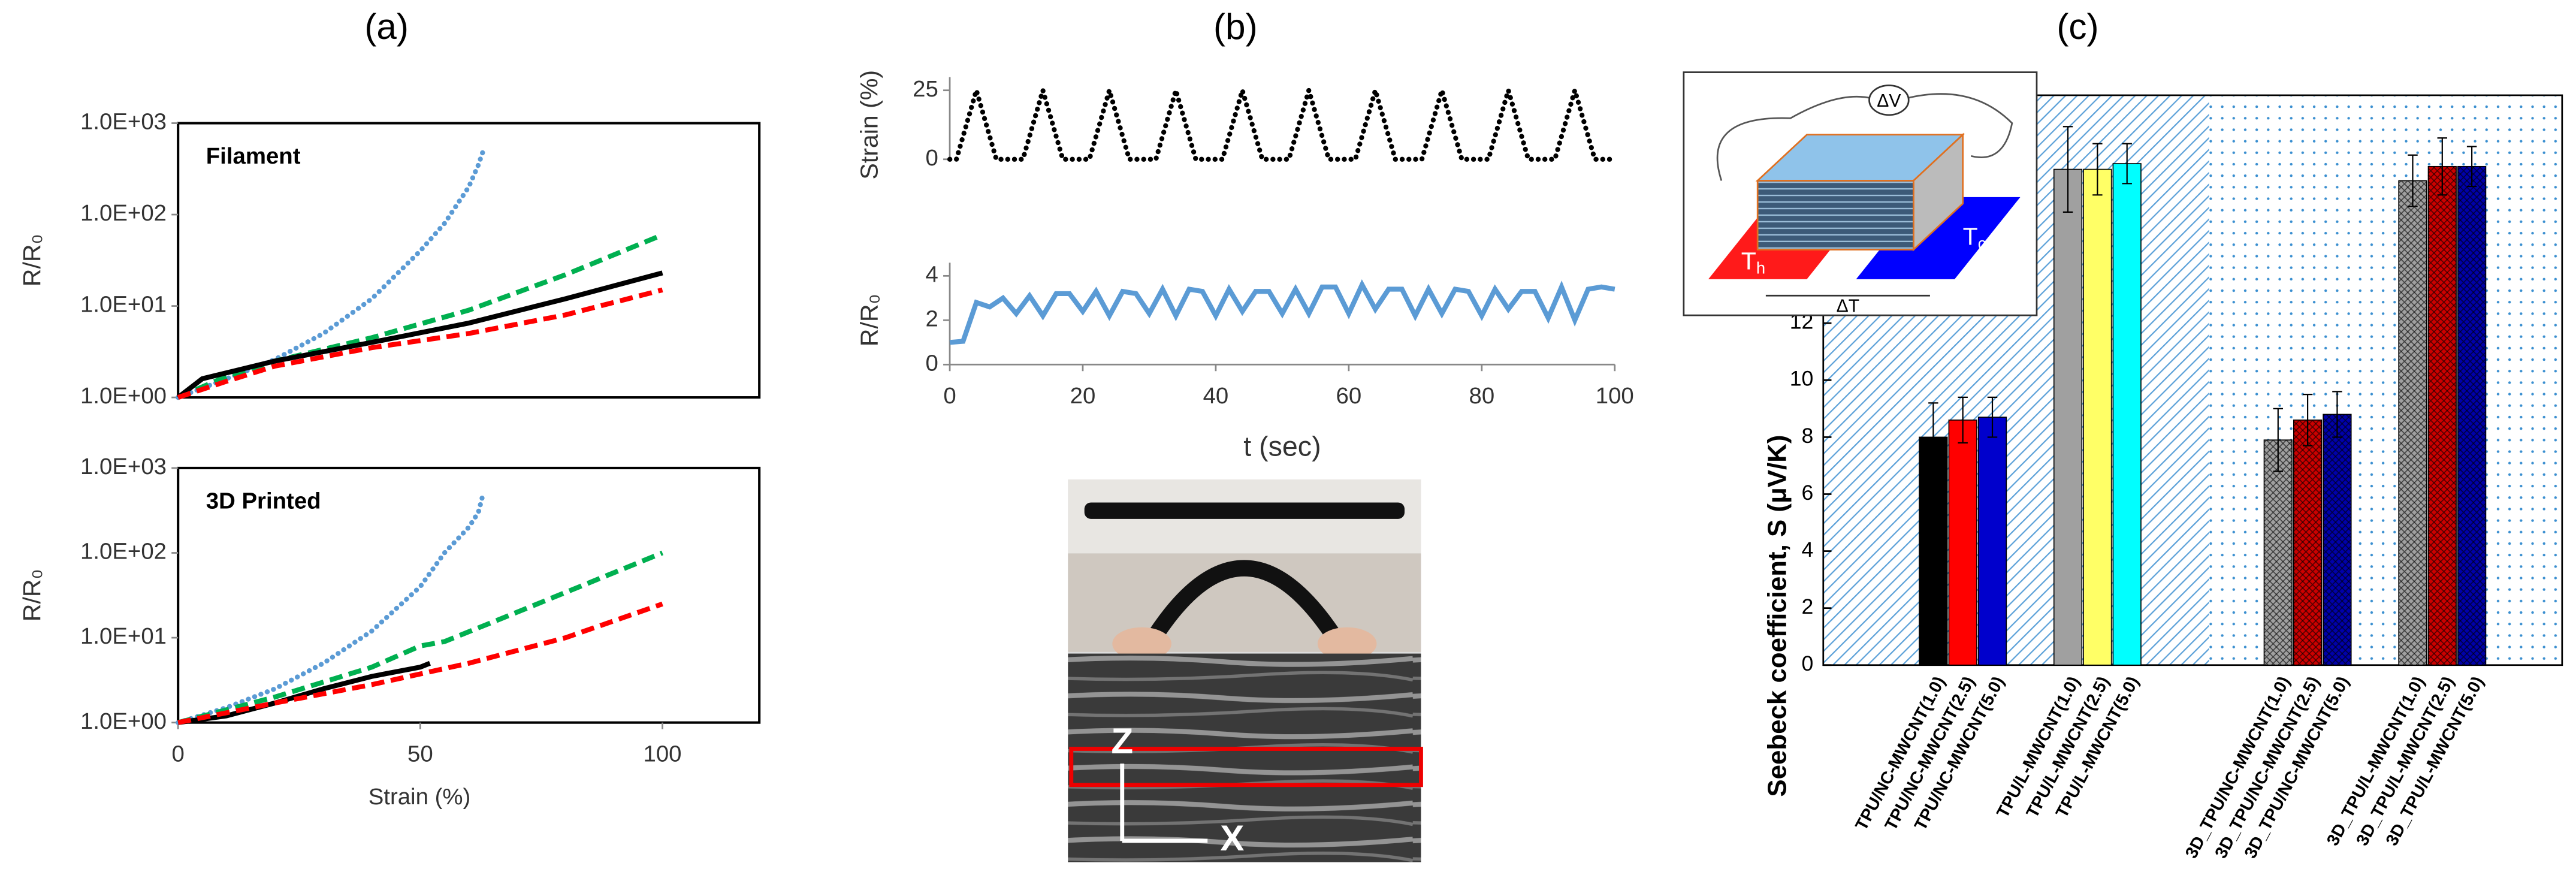  Describe the element at coordinates (1349, 396) in the screenshot. I see `x-tick-label: 60` at that location.